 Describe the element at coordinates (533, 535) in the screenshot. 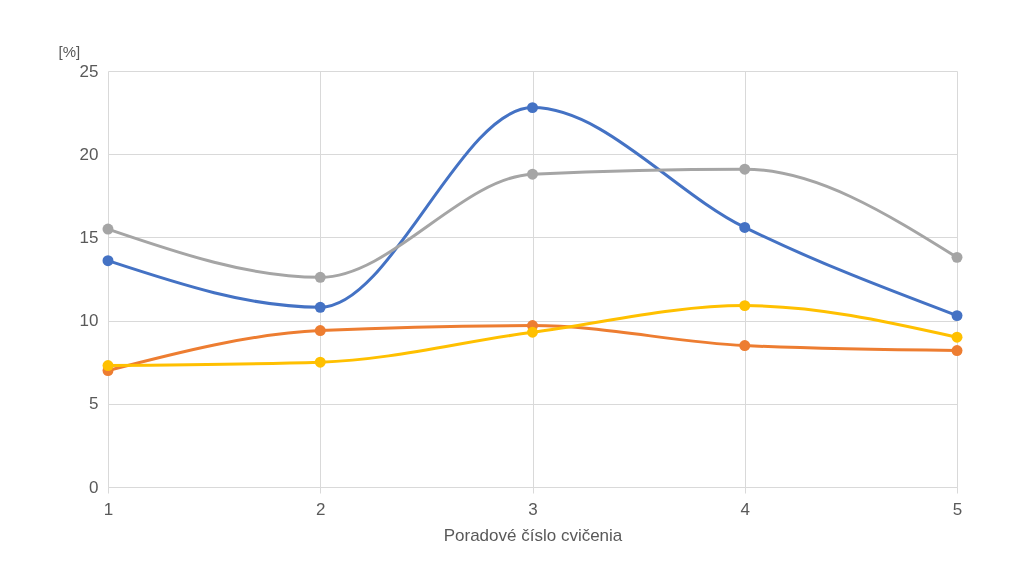

I see `x-axis-title: Poradové číslo cvičenia` at that location.